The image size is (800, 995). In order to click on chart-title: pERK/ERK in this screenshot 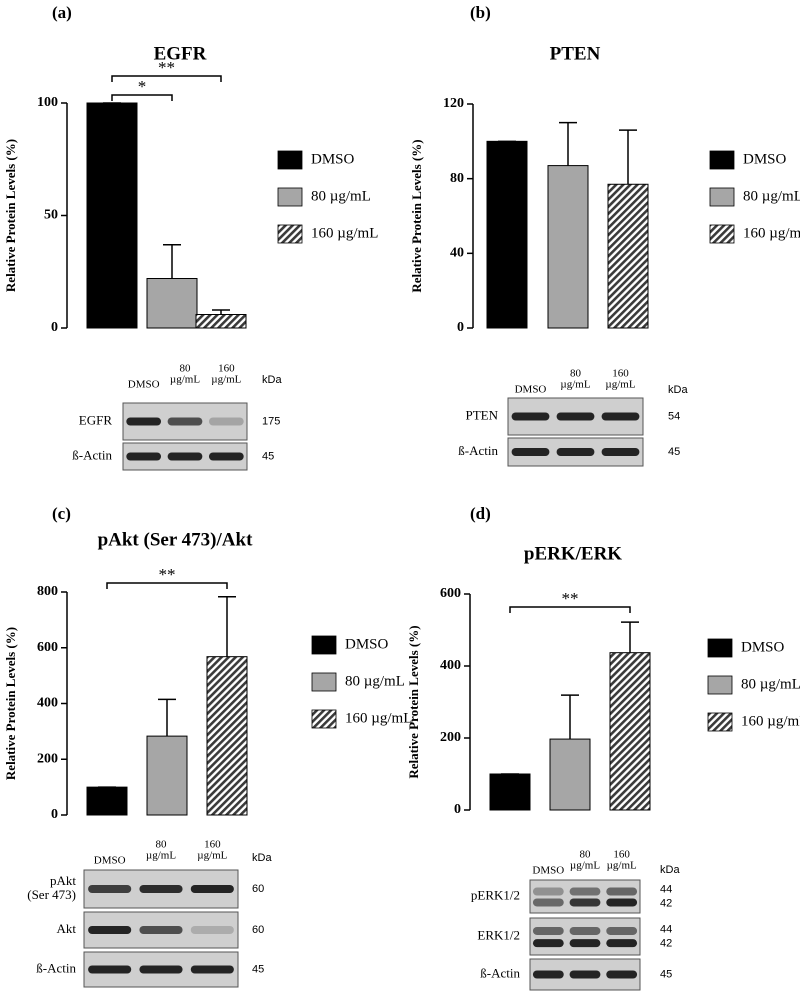, I will do `click(573, 553)`.